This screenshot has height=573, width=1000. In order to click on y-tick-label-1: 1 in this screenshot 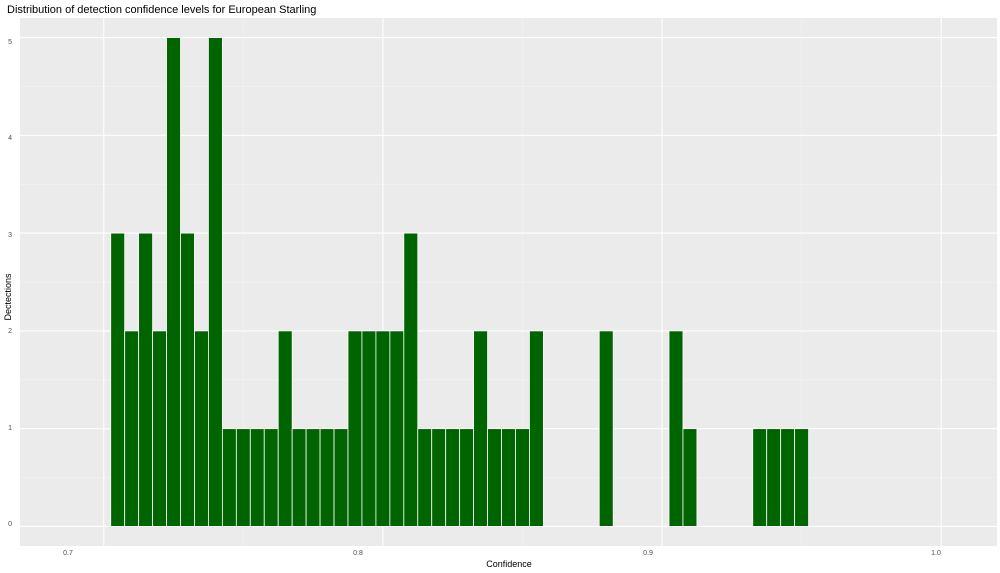, I will do `click(10, 428)`.